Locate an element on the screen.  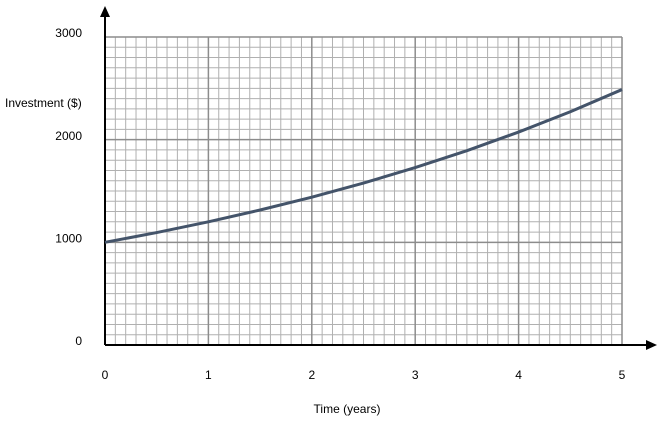
y-axis-arrow is located at coordinates (105, 11).